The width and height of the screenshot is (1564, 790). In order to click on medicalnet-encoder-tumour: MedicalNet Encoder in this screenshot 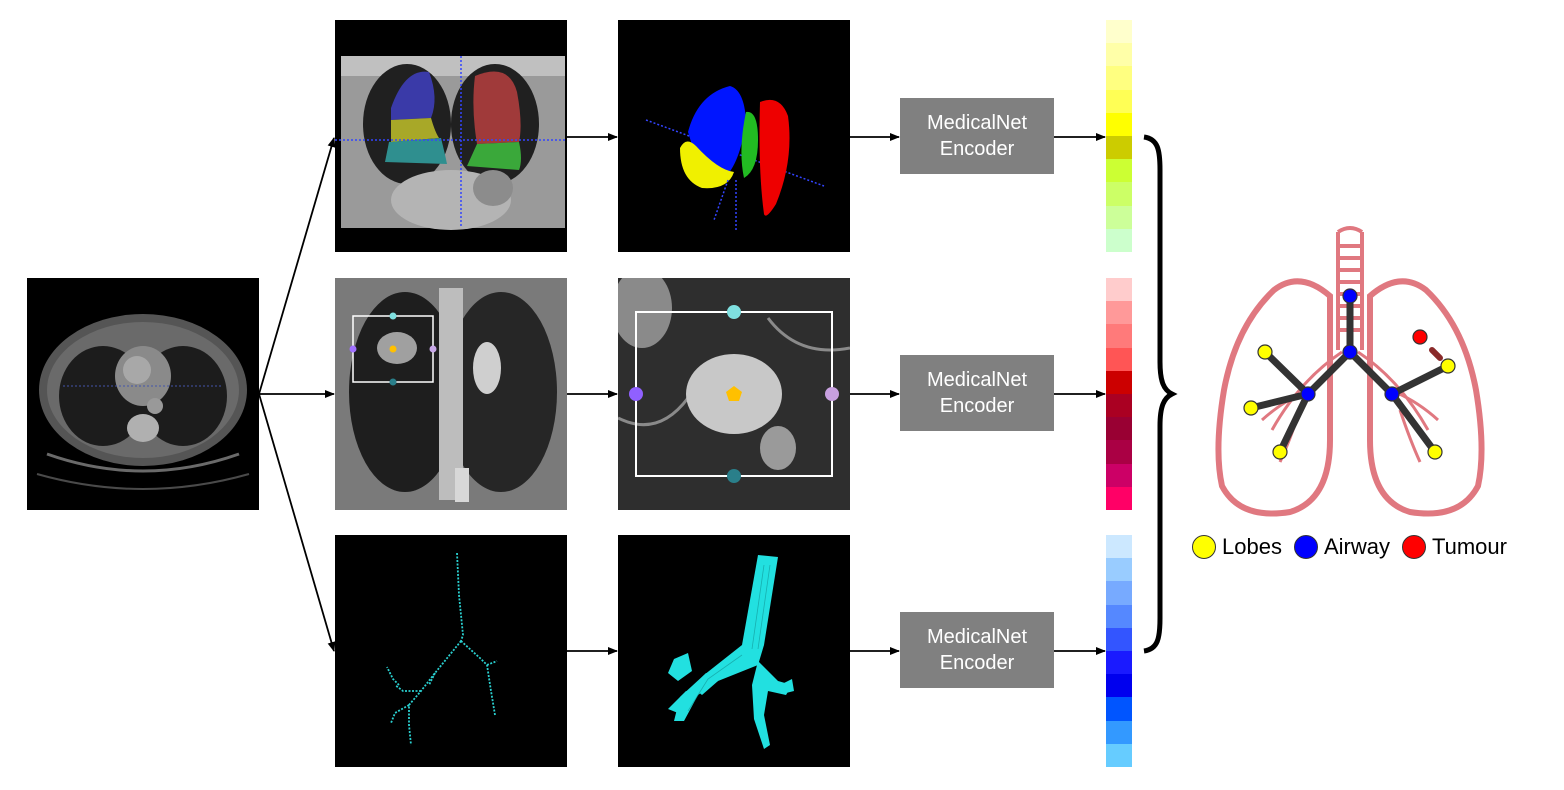, I will do `click(977, 393)`.